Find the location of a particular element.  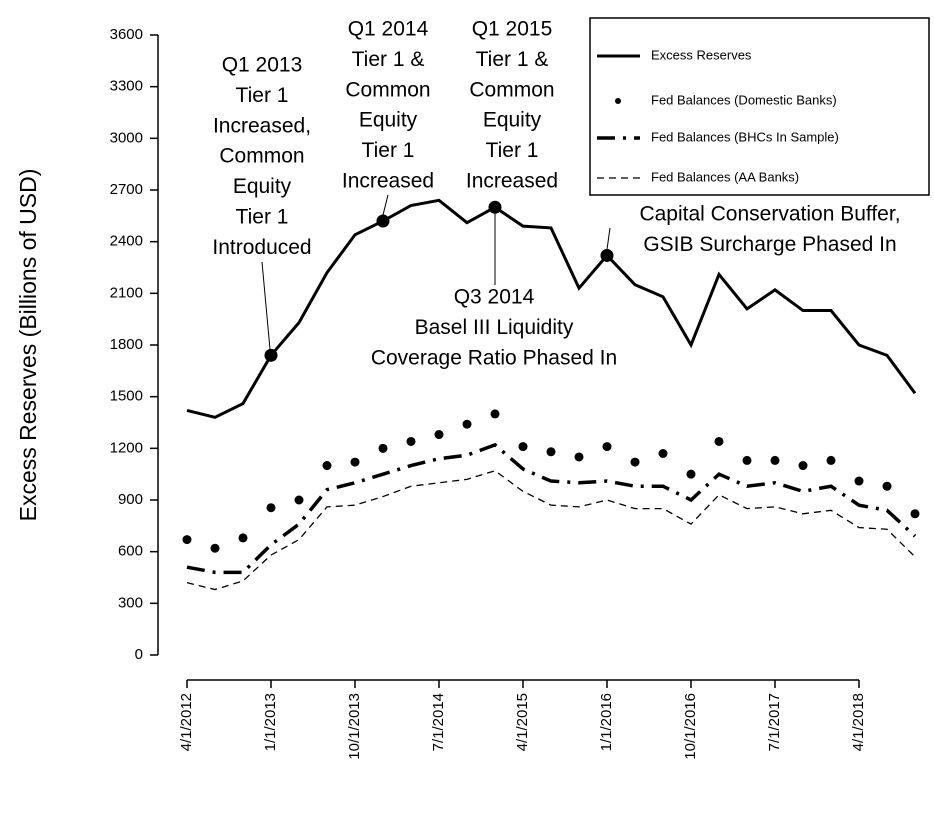

y-tick-label: 0 is located at coordinates (139, 654).